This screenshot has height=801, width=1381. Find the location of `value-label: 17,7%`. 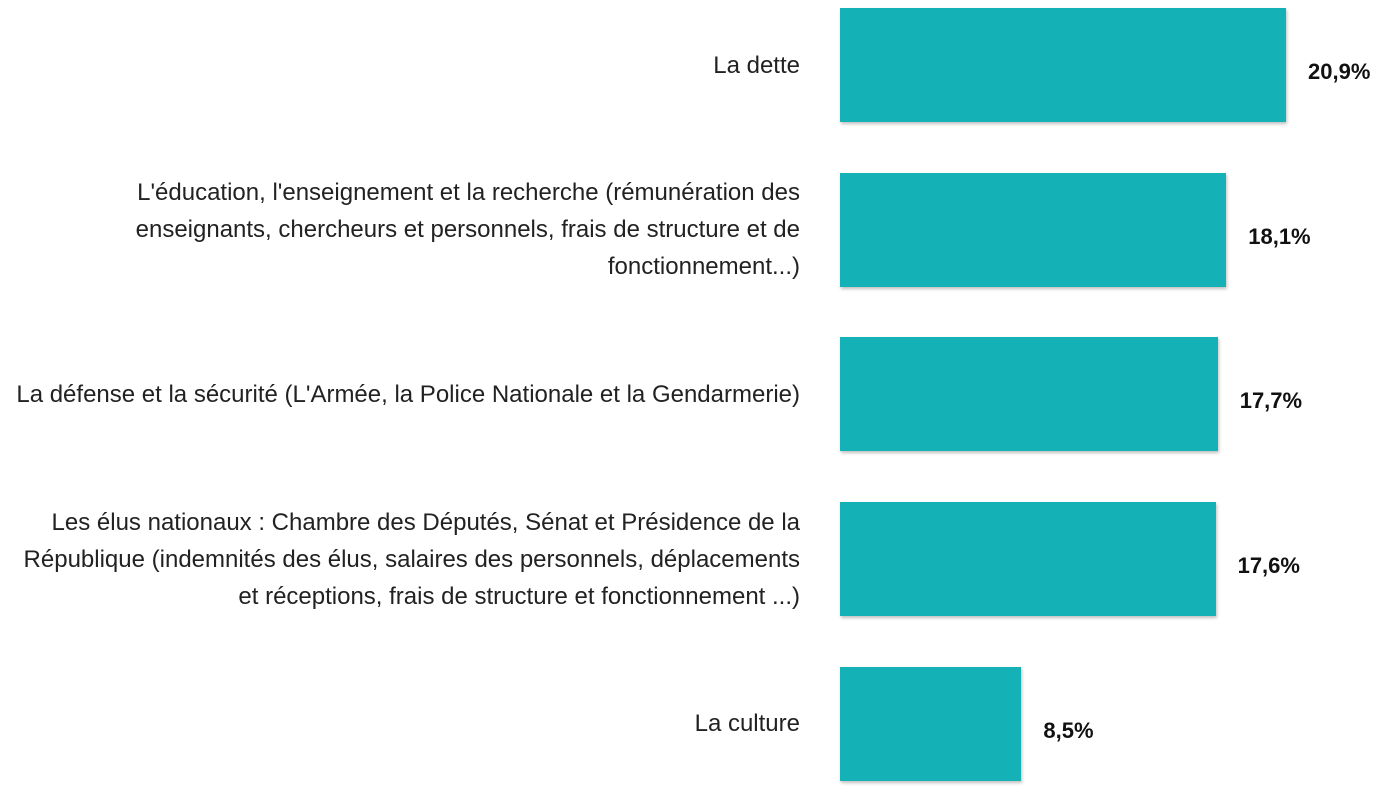

value-label: 17,7% is located at coordinates (1271, 401).